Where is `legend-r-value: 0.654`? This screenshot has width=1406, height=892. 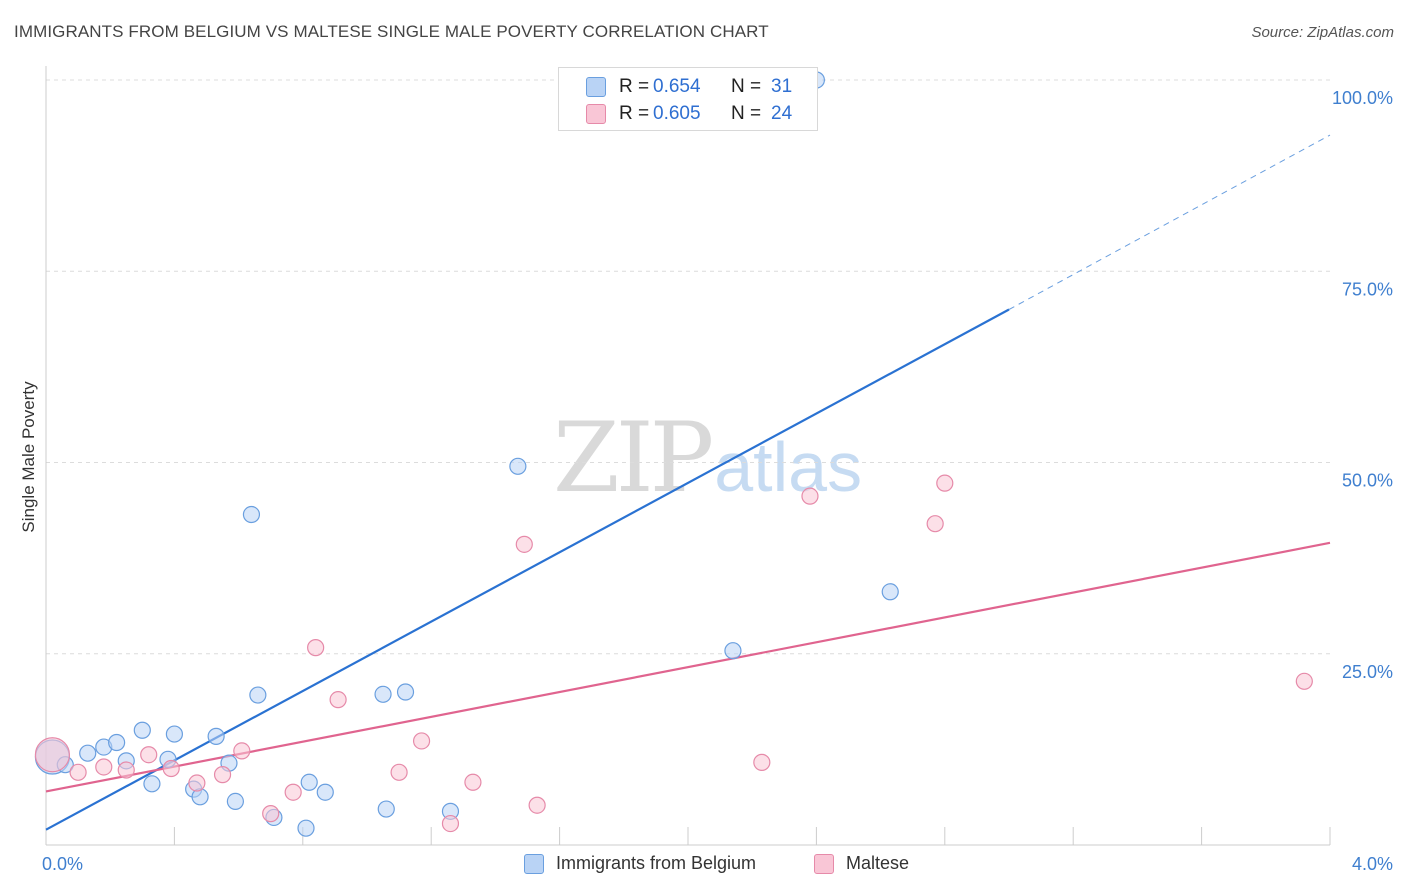
legend-r-value: 0.654 is located at coordinates (677, 86).